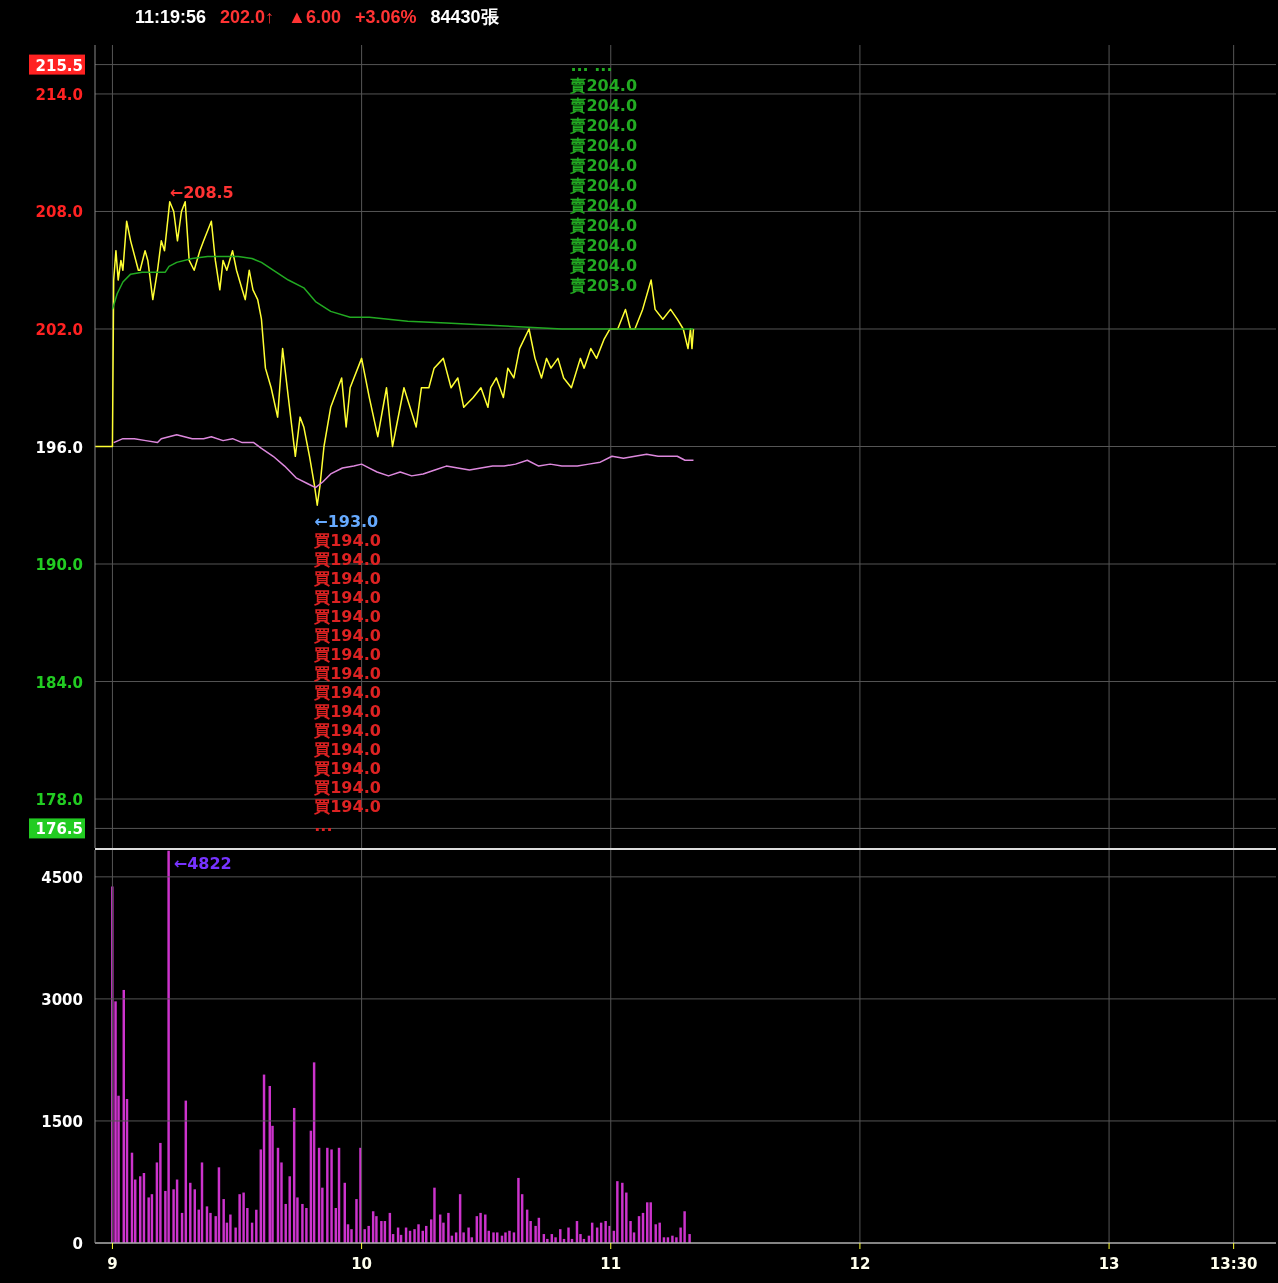  Describe the element at coordinates (59, 212) in the screenshot. I see `y-tick-label: 208.0` at that location.